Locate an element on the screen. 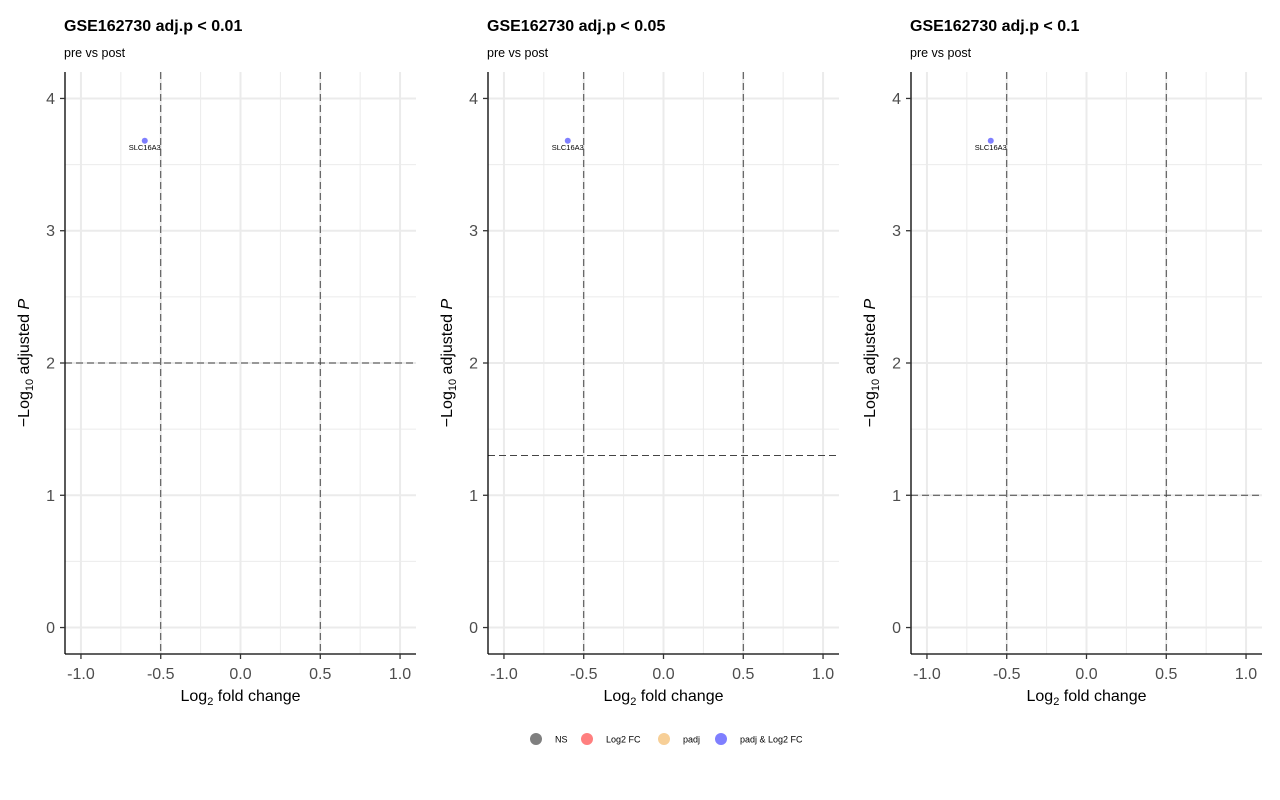  legend-label-log2fc: Log2 FC is located at coordinates (623, 740).